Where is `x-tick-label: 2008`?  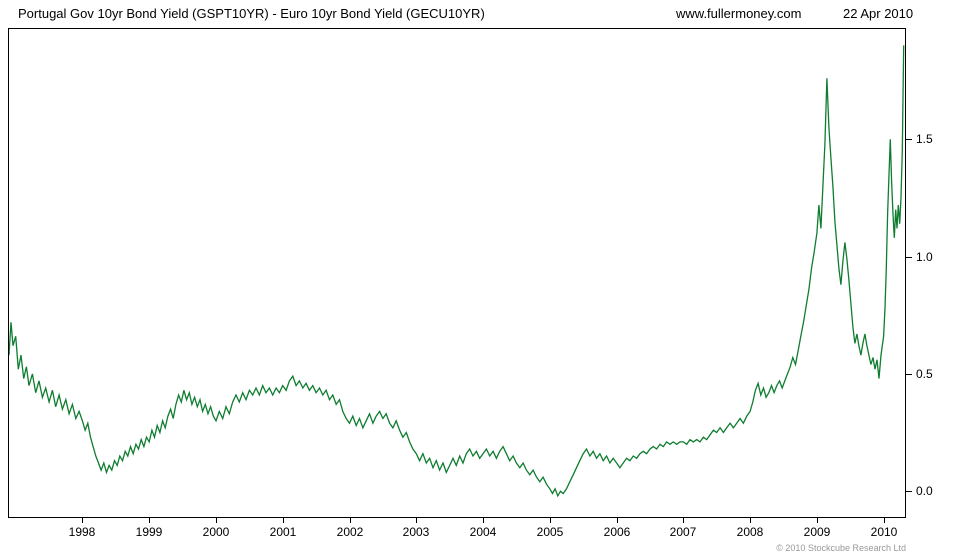 x-tick-label: 2008 is located at coordinates (750, 532).